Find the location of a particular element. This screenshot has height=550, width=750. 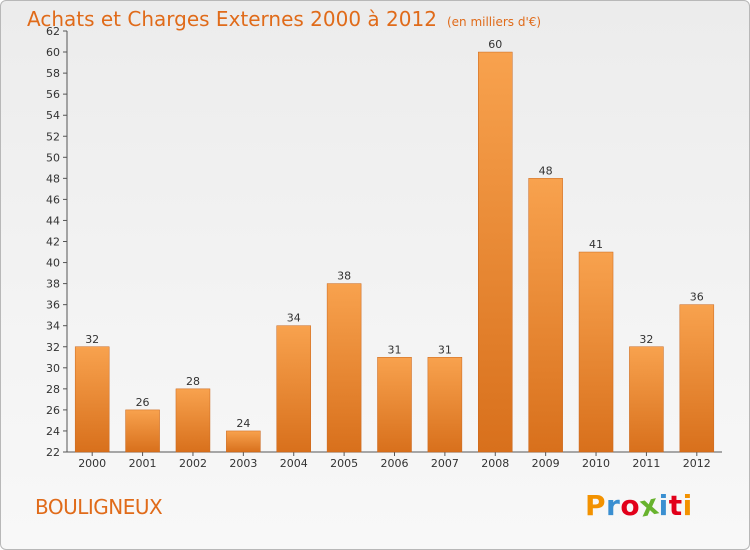

logo-letter: r is located at coordinates (613, 505).